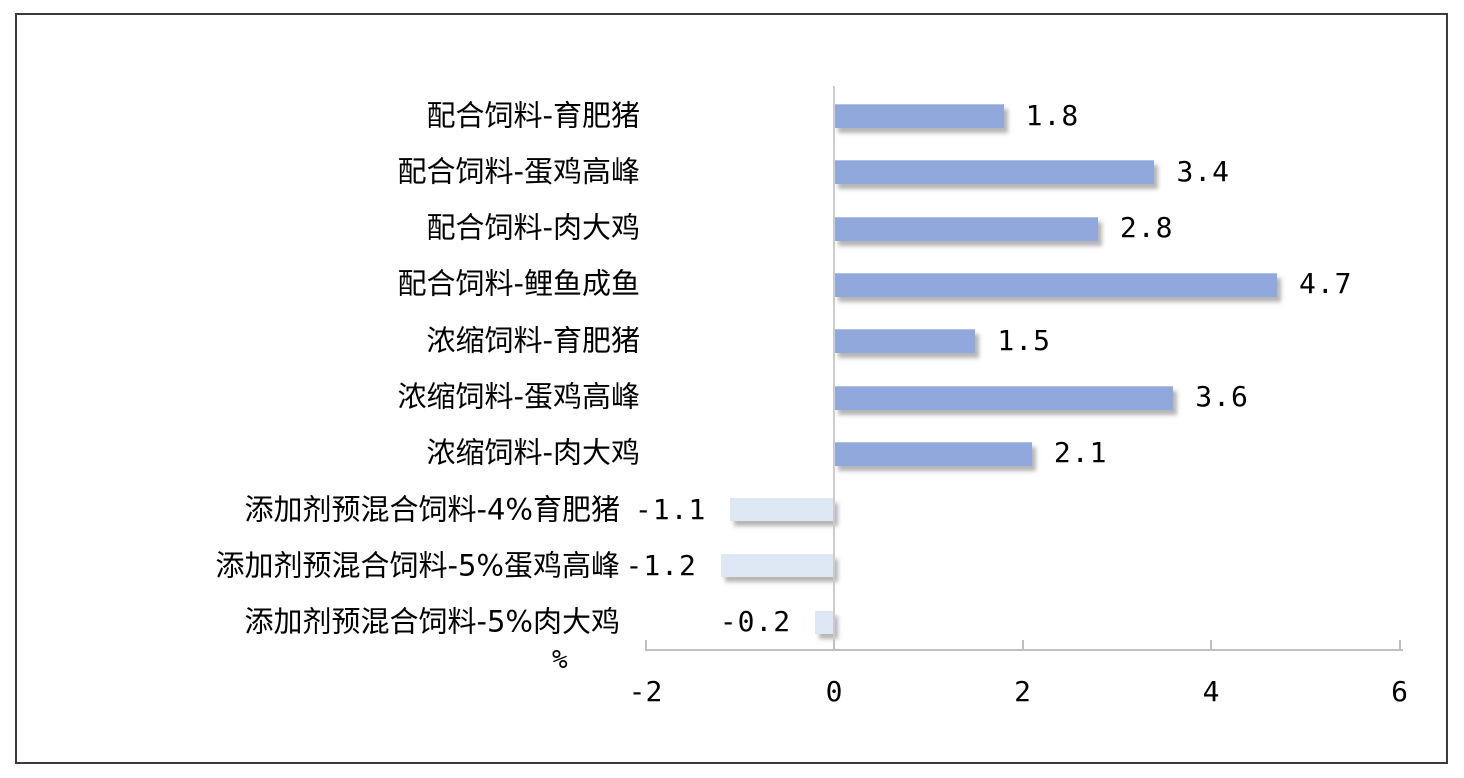 The image size is (1464, 778). Describe the element at coordinates (755, 622) in the screenshot. I see `data-label: -0.2` at that location.